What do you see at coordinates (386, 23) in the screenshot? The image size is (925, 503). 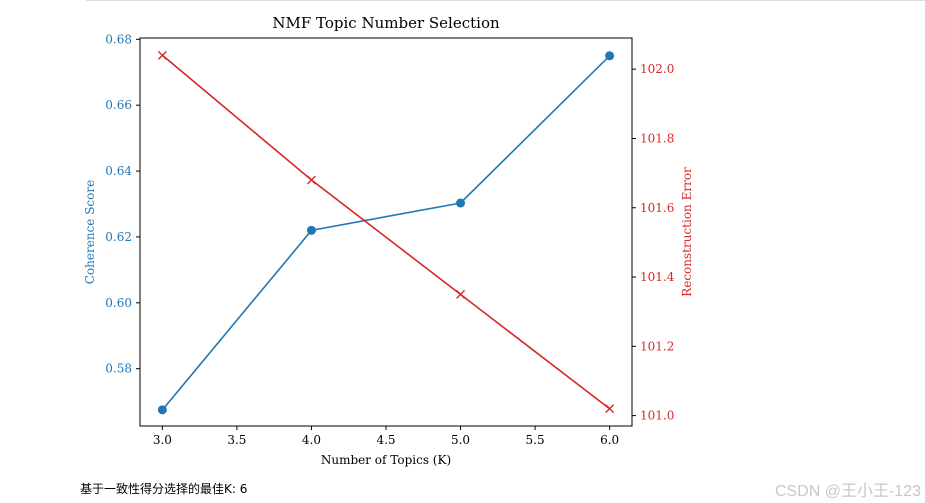 I see `chart-title: NMF Topic Number Selection` at bounding box center [386, 23].